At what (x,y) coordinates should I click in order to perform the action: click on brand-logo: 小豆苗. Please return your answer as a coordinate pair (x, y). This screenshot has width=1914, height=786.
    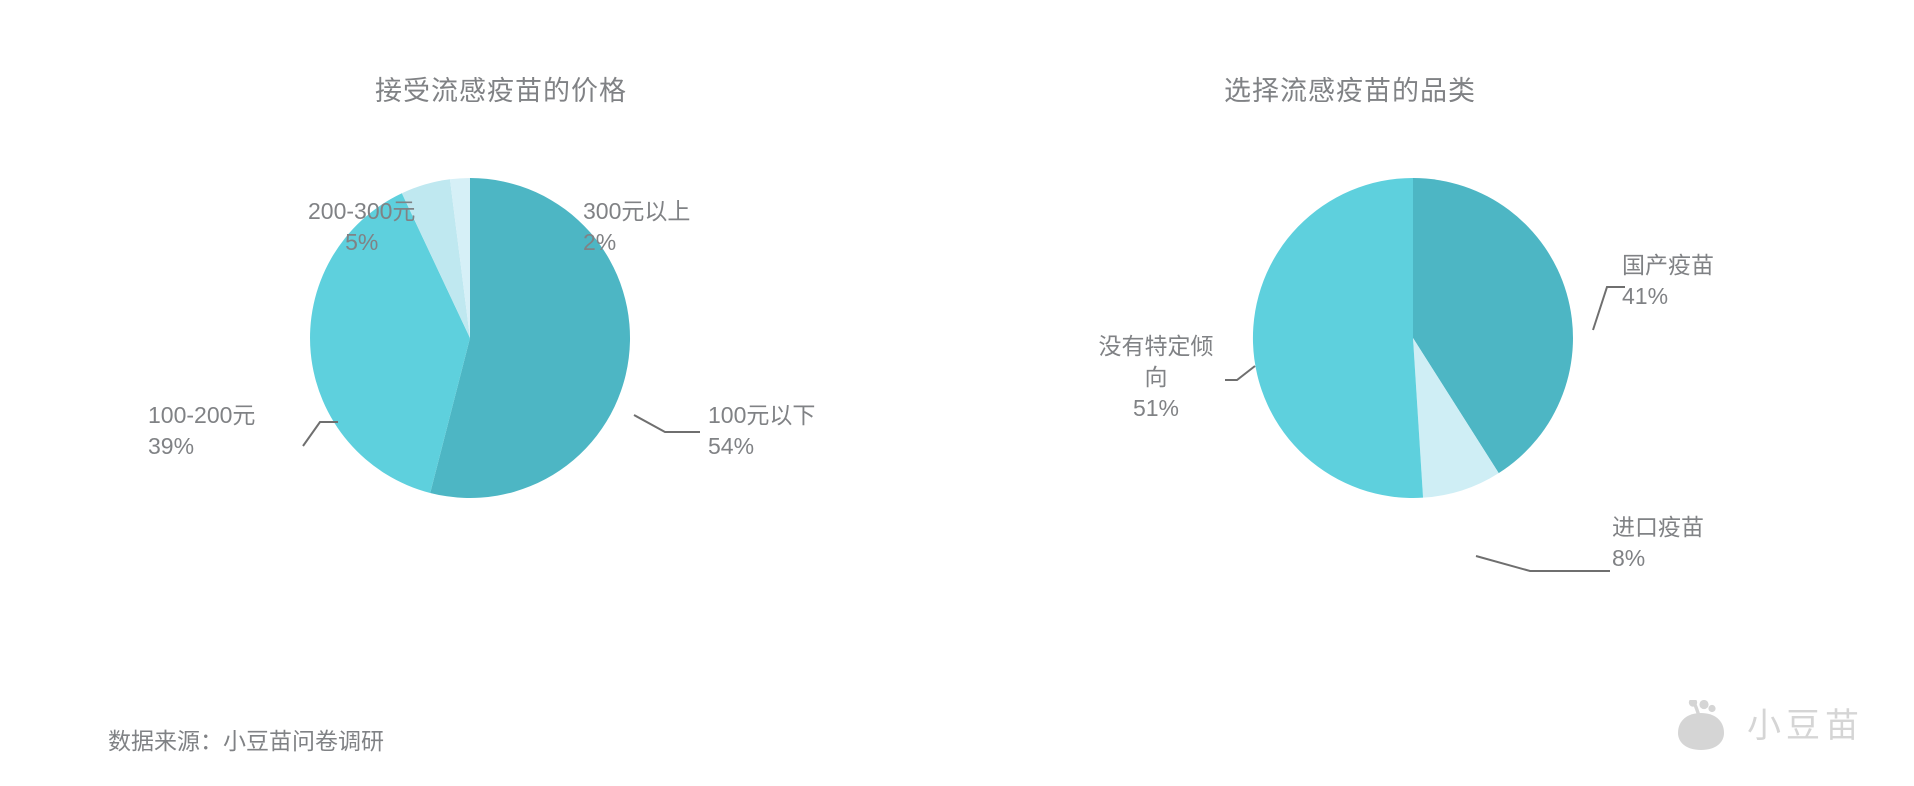
    Looking at the image, I should click on (1768, 726).